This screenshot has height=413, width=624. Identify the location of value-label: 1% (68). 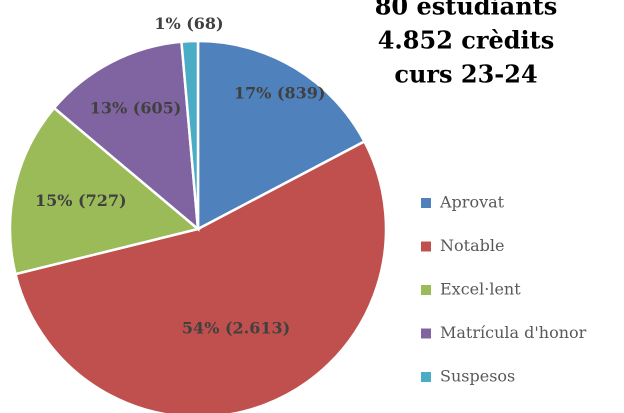
(188, 23).